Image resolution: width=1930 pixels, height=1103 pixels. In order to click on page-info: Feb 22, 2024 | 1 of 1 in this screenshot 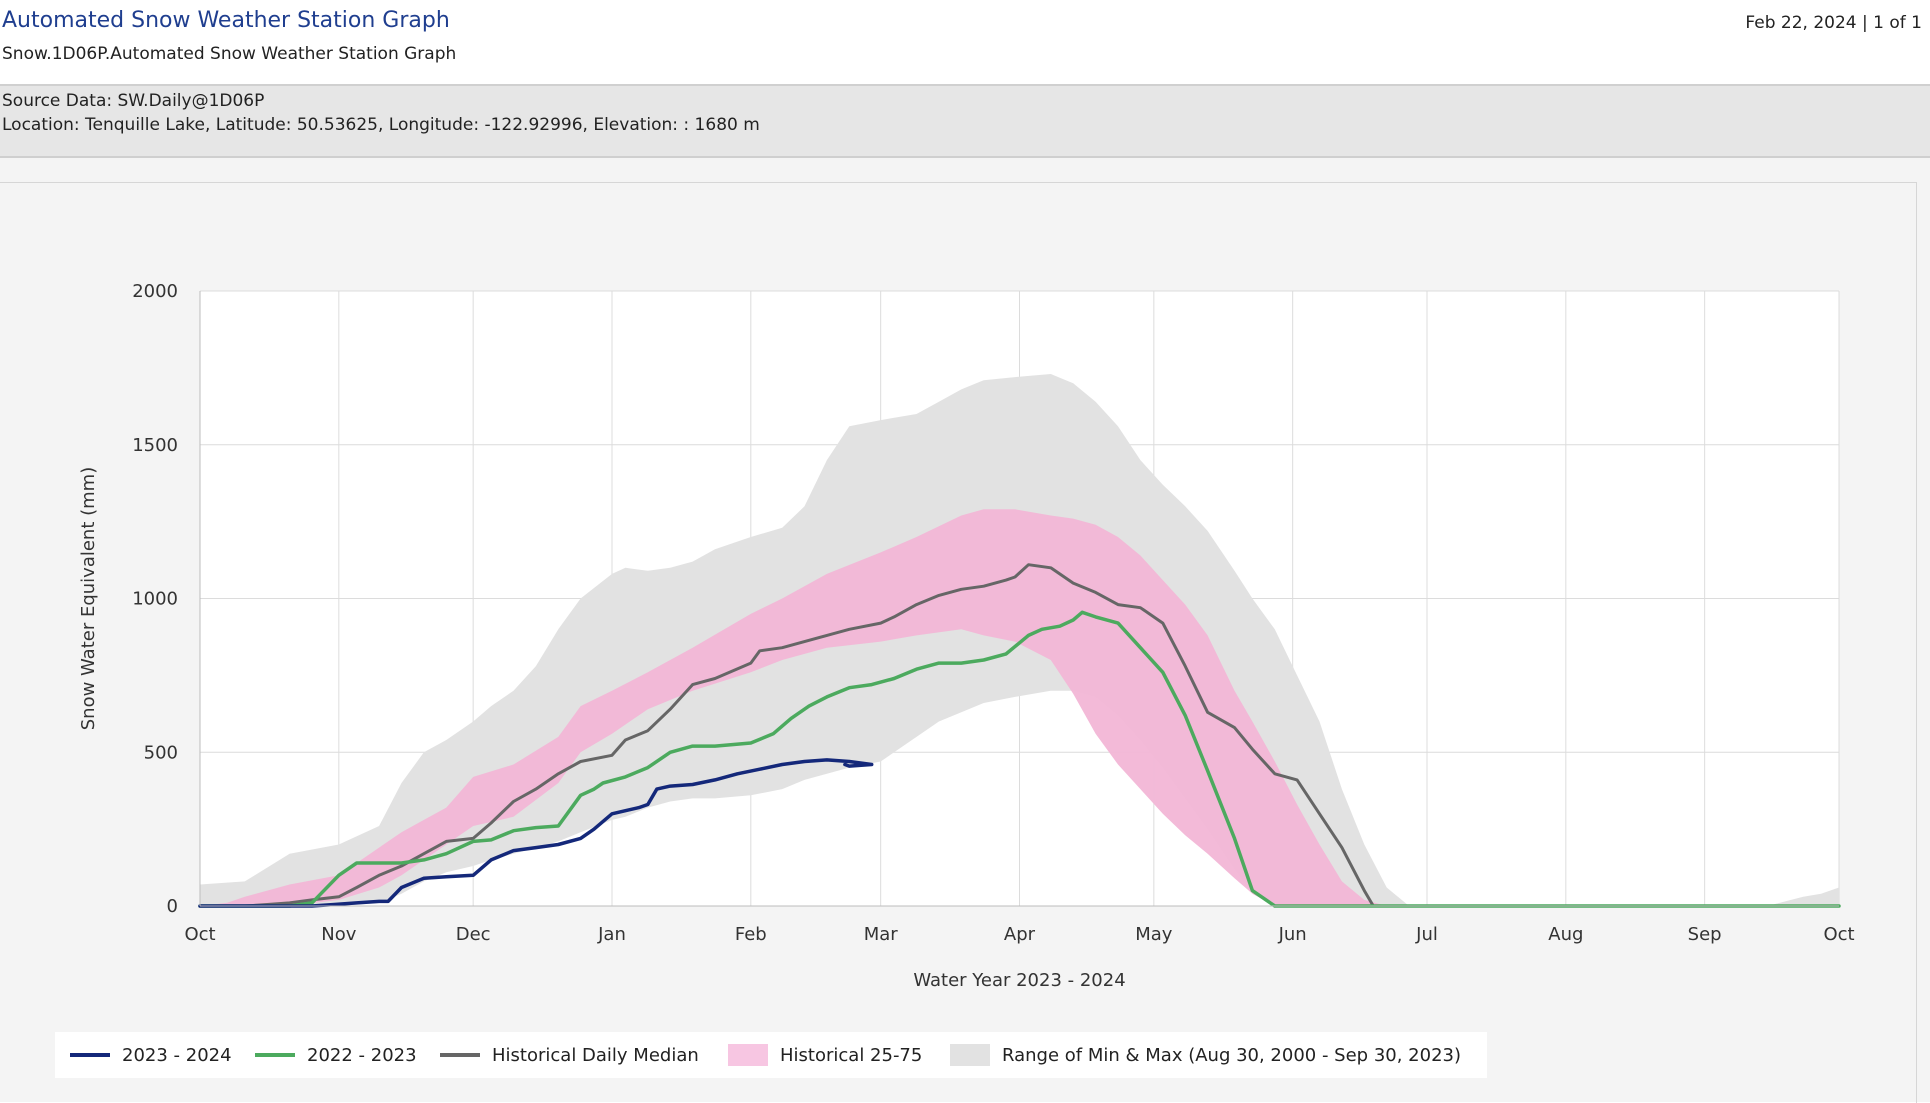, I will do `click(1833, 23)`.